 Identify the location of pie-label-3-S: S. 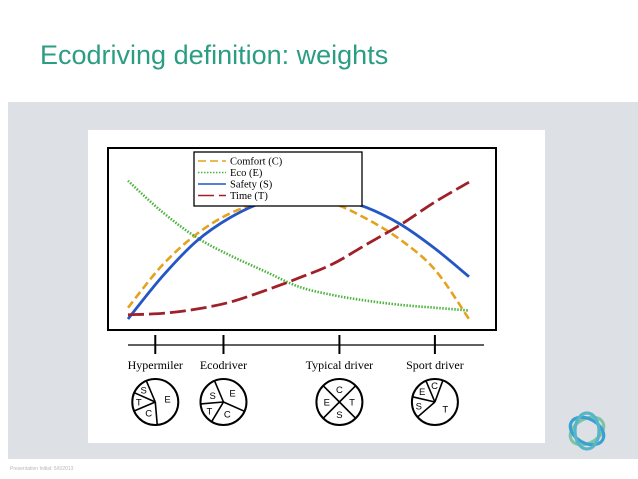
(419, 406).